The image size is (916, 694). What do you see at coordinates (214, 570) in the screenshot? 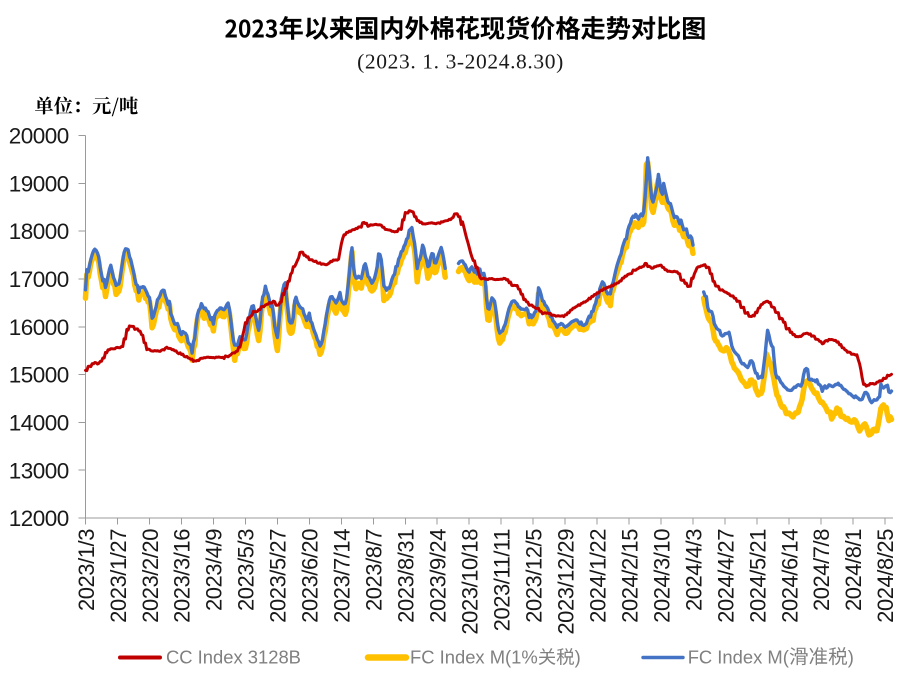
I see `svg-text: 2023/4/9` at bounding box center [214, 570].